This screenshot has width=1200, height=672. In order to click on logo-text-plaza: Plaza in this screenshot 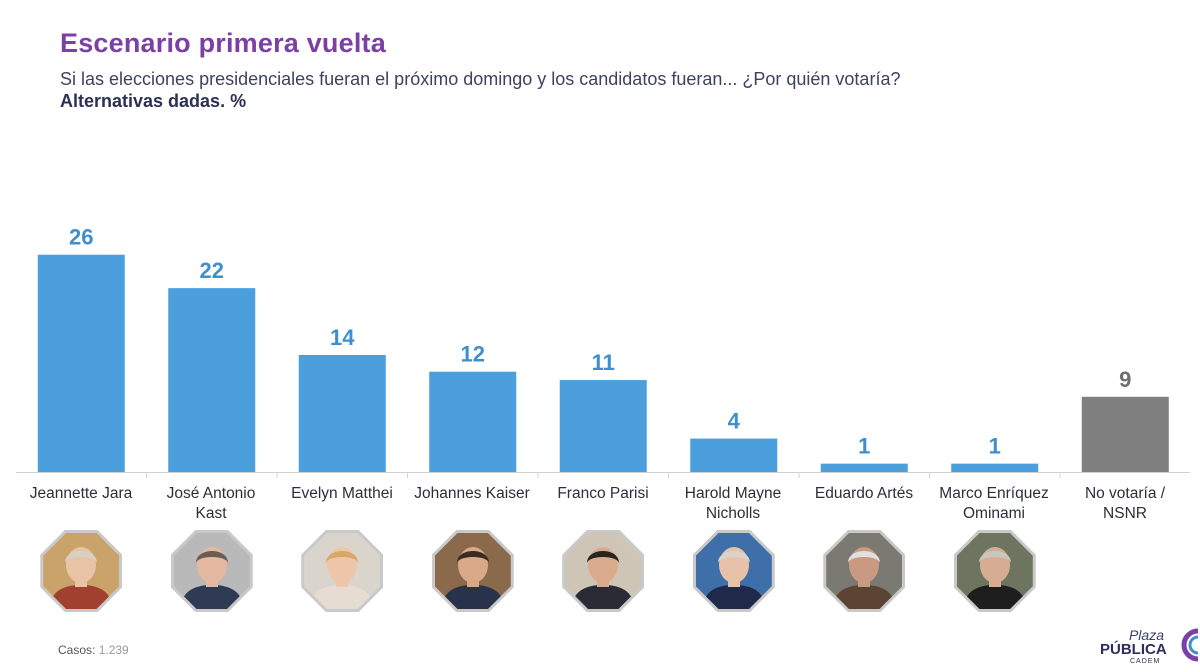, I will do `click(1146, 635)`.